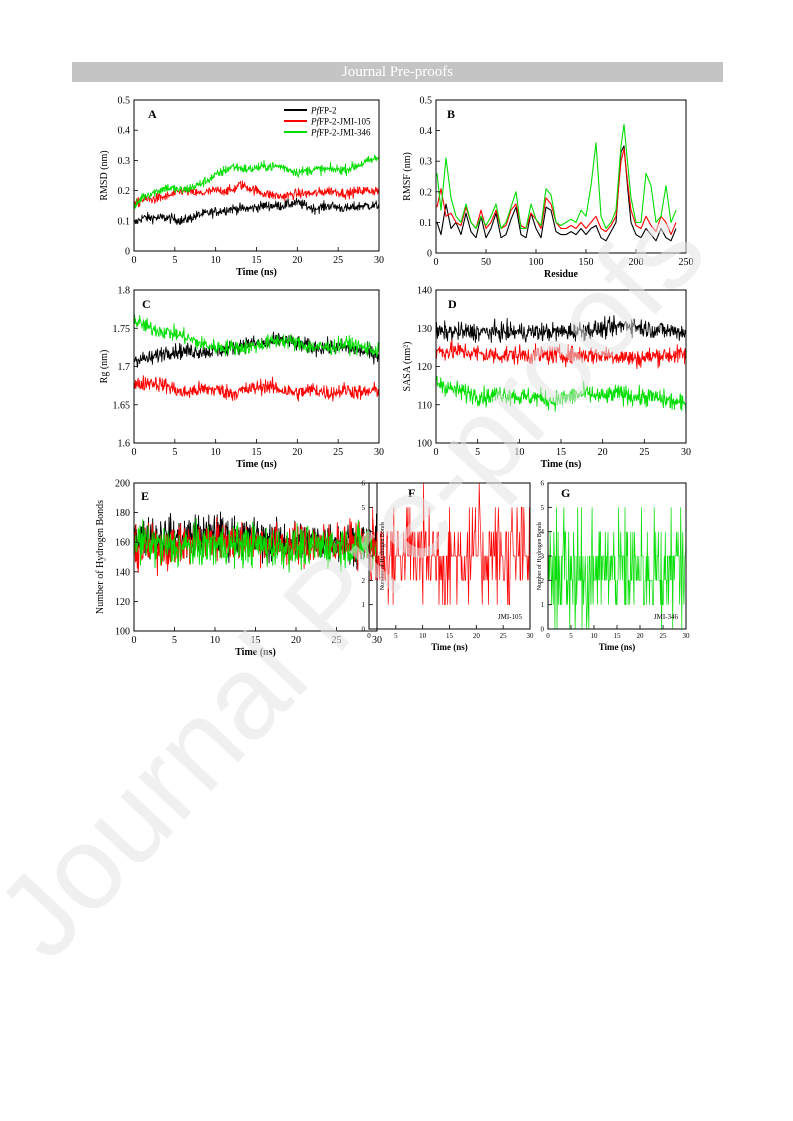 The height and width of the screenshot is (1121, 793). I want to click on y-tick-label: 0.1, so click(124, 221).